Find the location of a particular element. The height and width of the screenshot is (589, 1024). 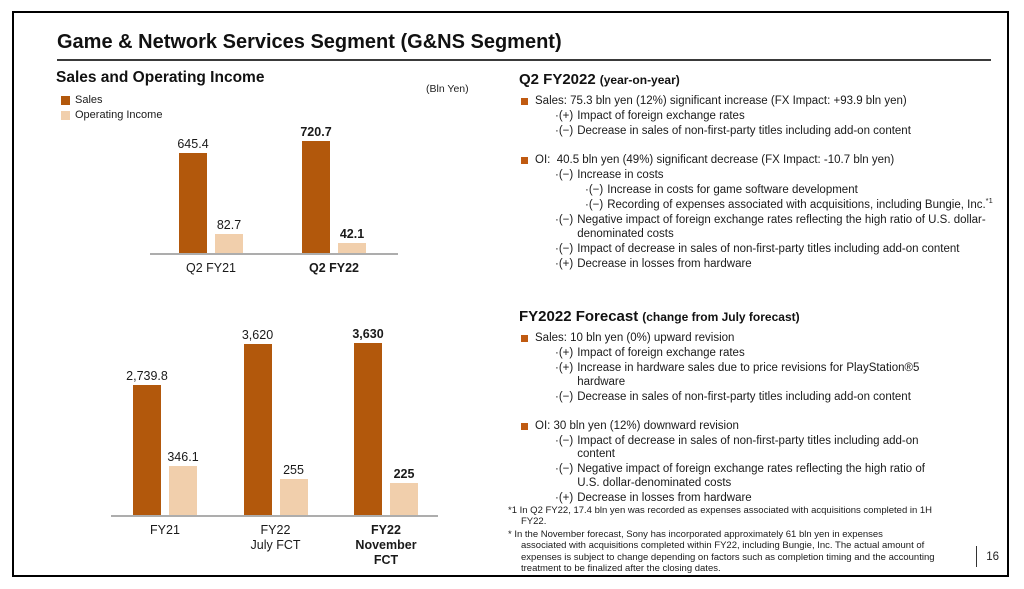

bar-column: 645.4 is located at coordinates (193, 194).